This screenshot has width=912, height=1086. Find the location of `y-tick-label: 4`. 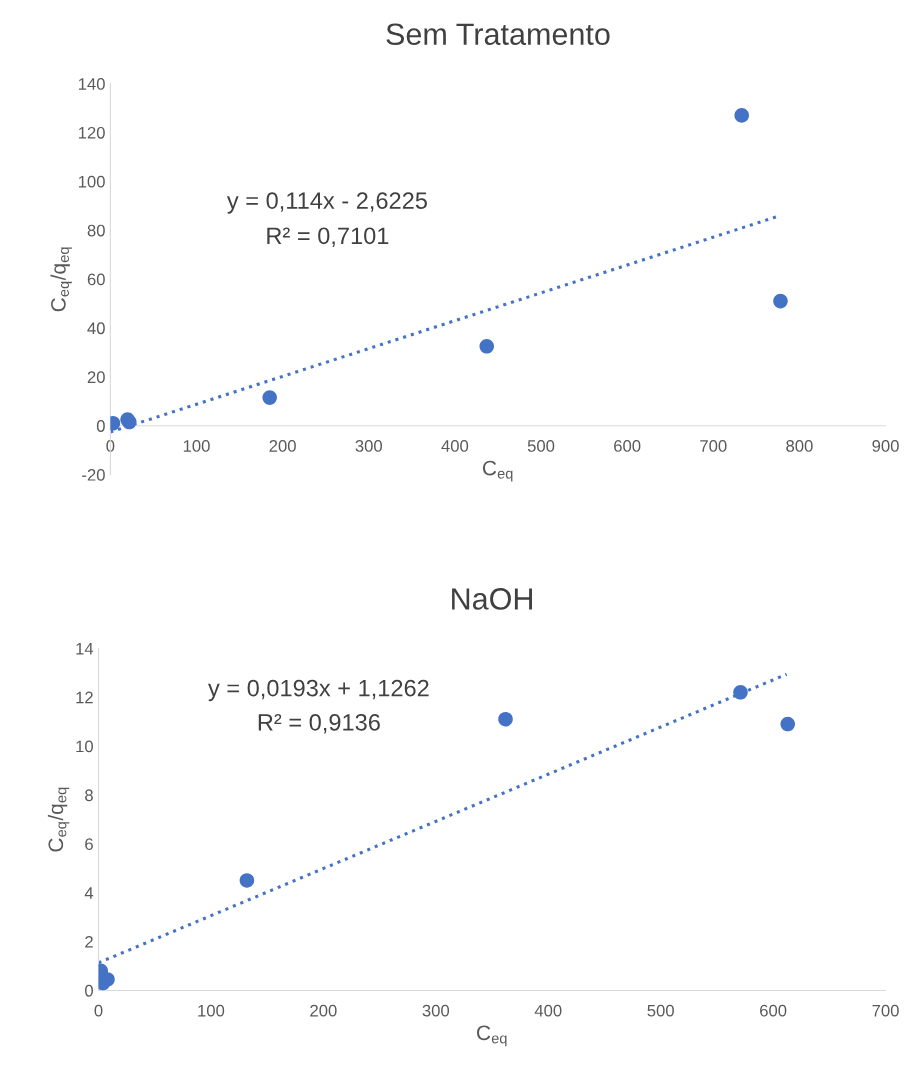

y-tick-label: 4 is located at coordinates (89, 893).